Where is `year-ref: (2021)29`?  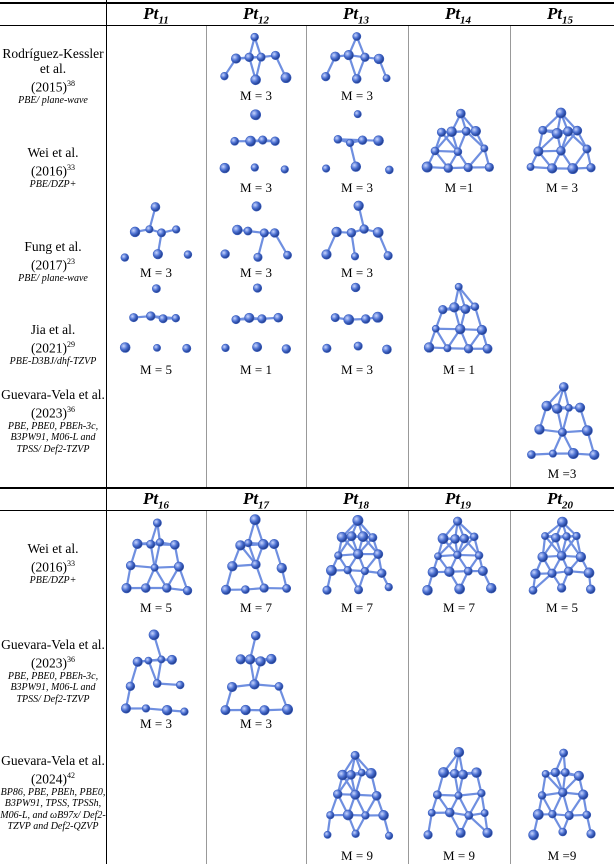
year-ref: (2021)29 is located at coordinates (53, 348).